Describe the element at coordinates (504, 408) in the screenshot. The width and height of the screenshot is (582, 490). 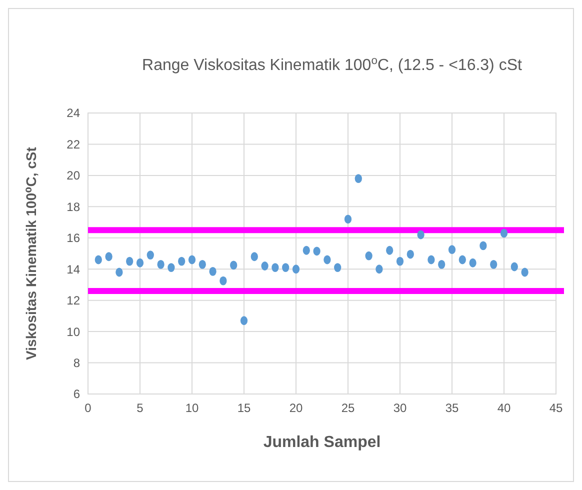
I see `x-tick-label: 40` at that location.